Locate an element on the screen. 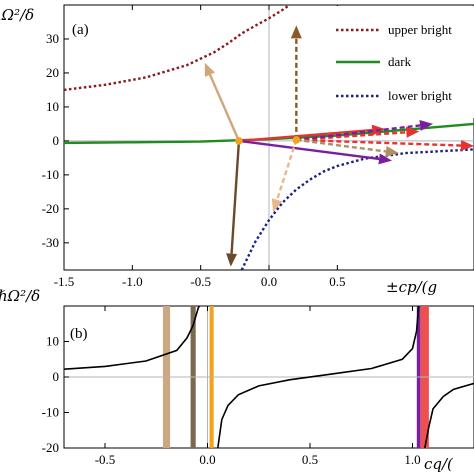 The image size is (474, 474). legend: upper bright dark lower bright is located at coordinates (402, 62).